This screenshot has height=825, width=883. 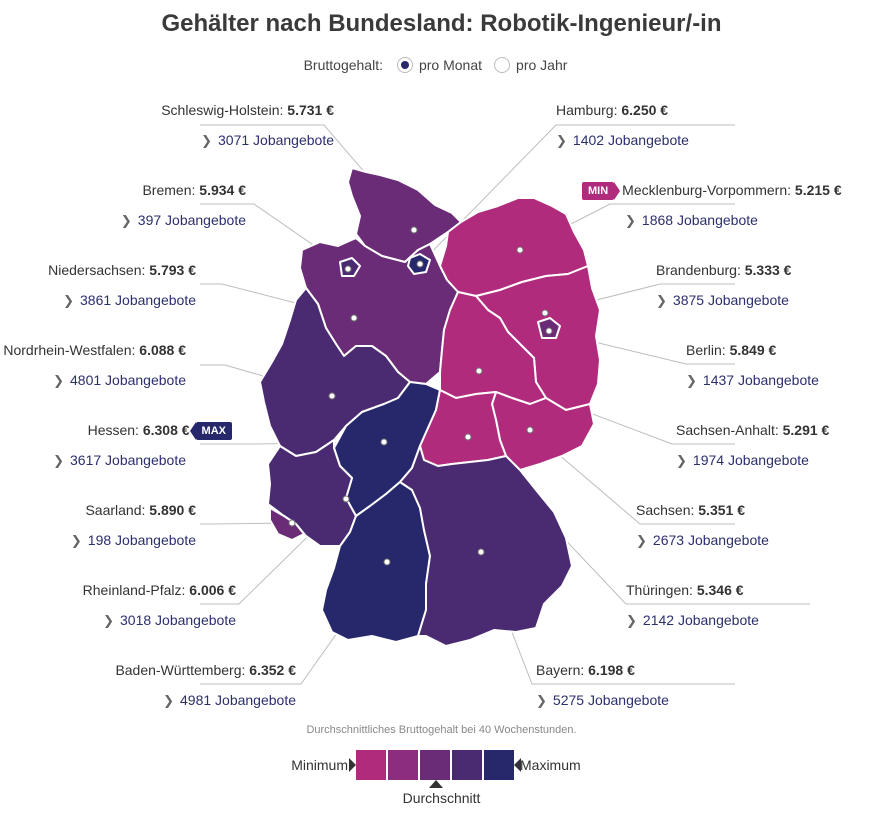 I want to click on radio-pro-monat: pro Monat, so click(x=439, y=65).